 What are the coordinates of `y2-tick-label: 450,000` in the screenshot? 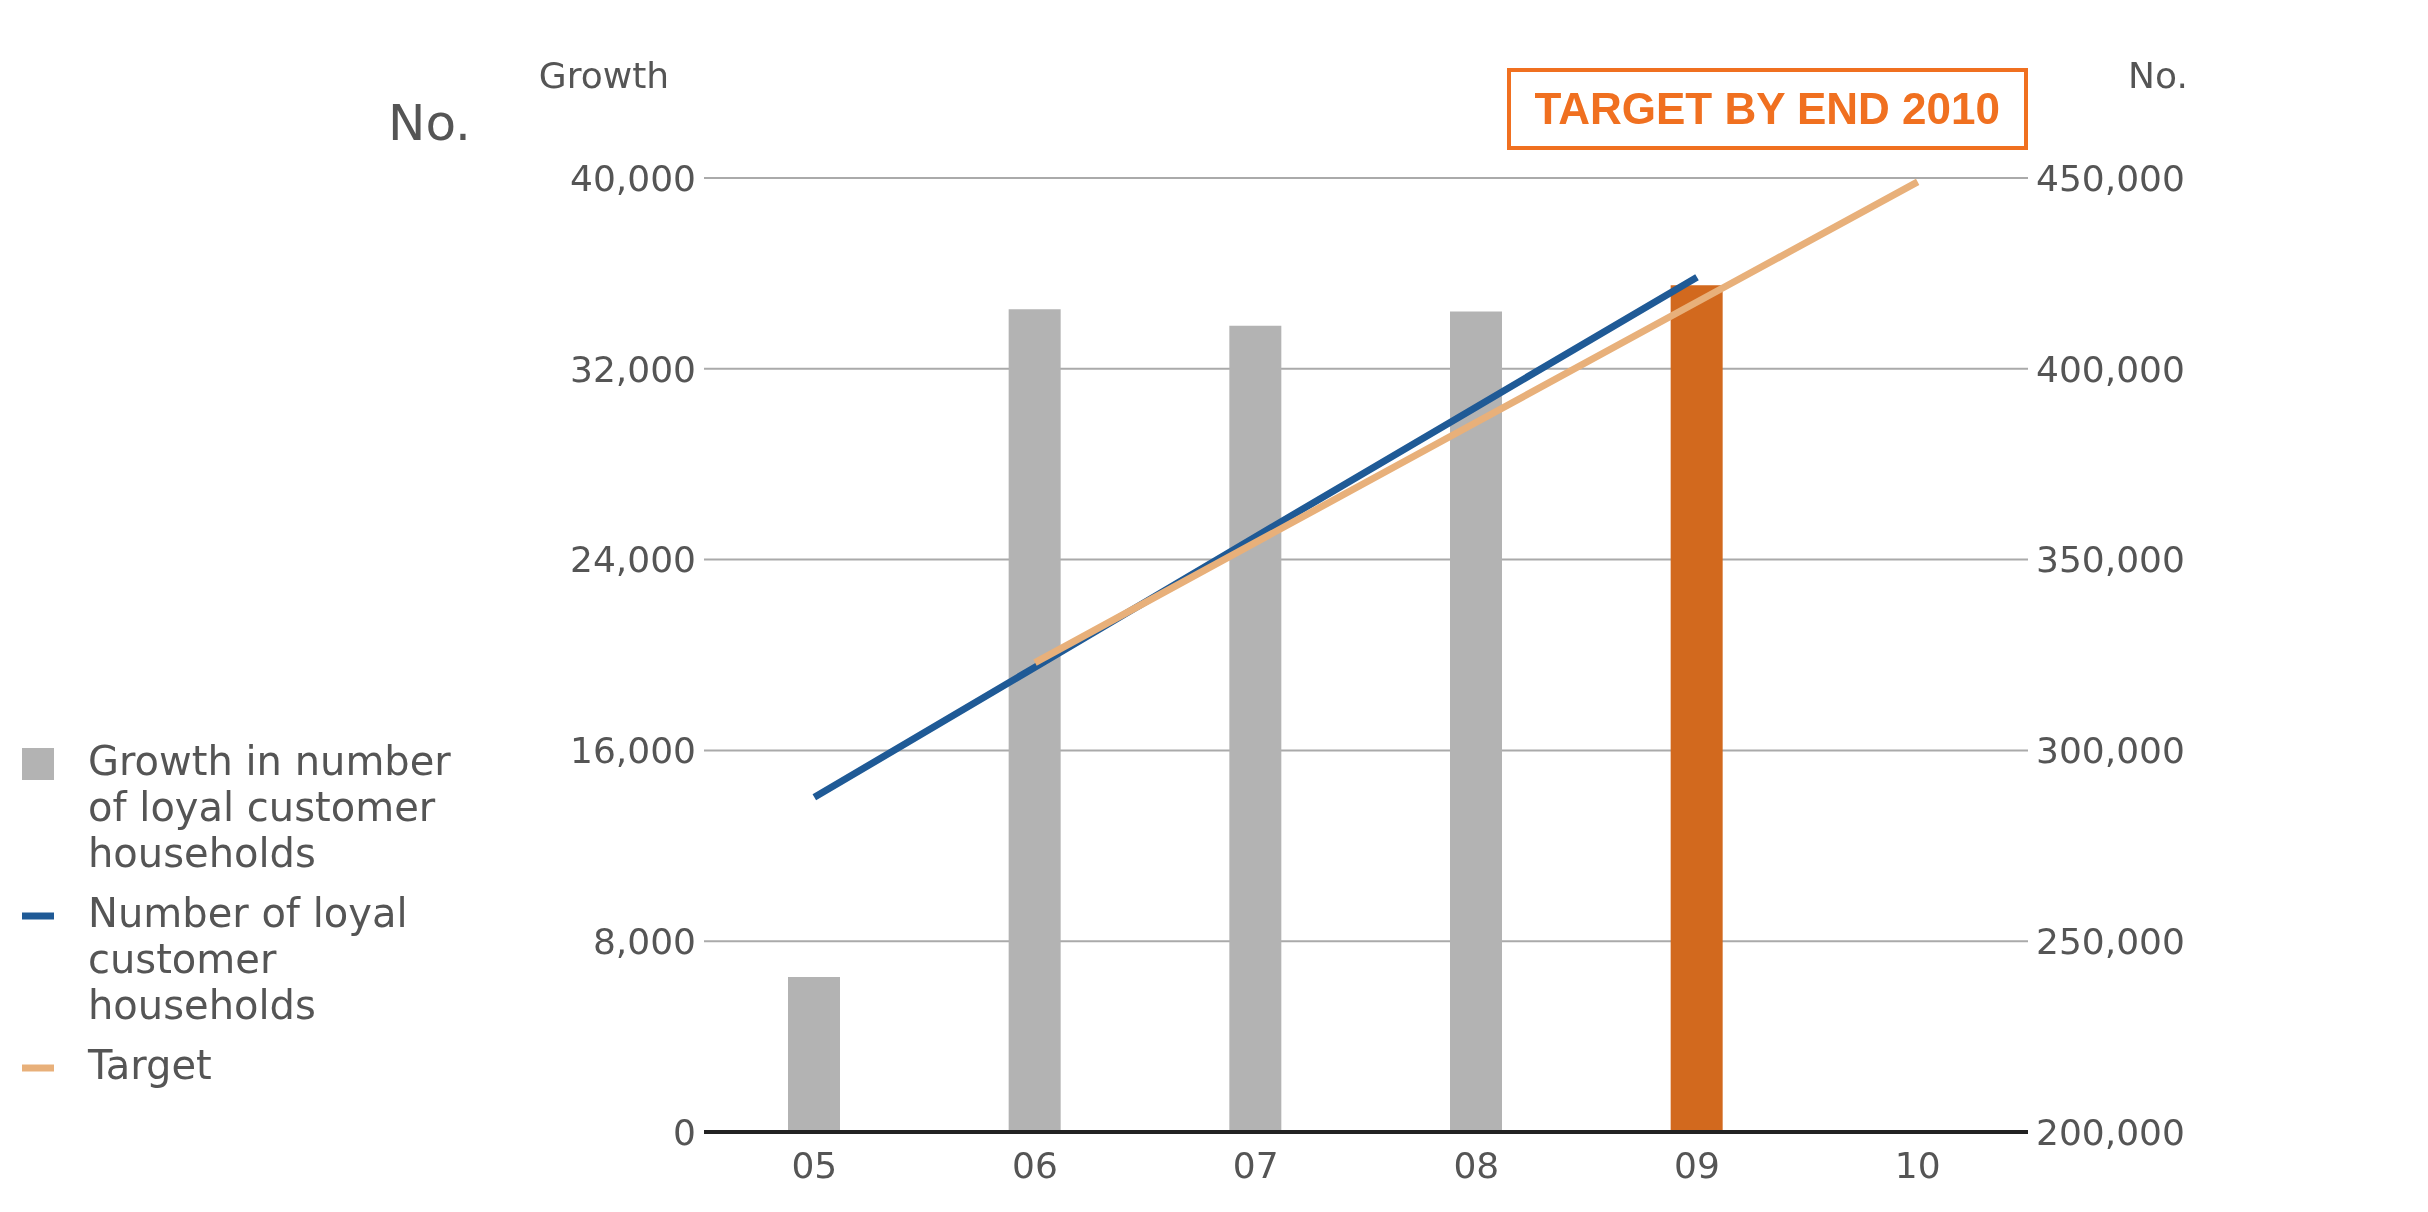 It's located at (2110, 178).